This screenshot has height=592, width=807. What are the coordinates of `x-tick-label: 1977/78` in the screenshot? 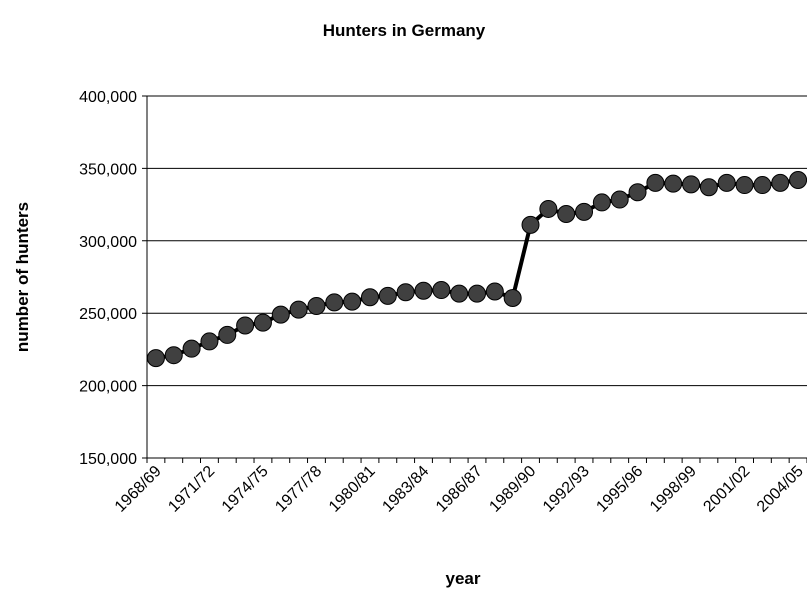 It's located at (298, 489).